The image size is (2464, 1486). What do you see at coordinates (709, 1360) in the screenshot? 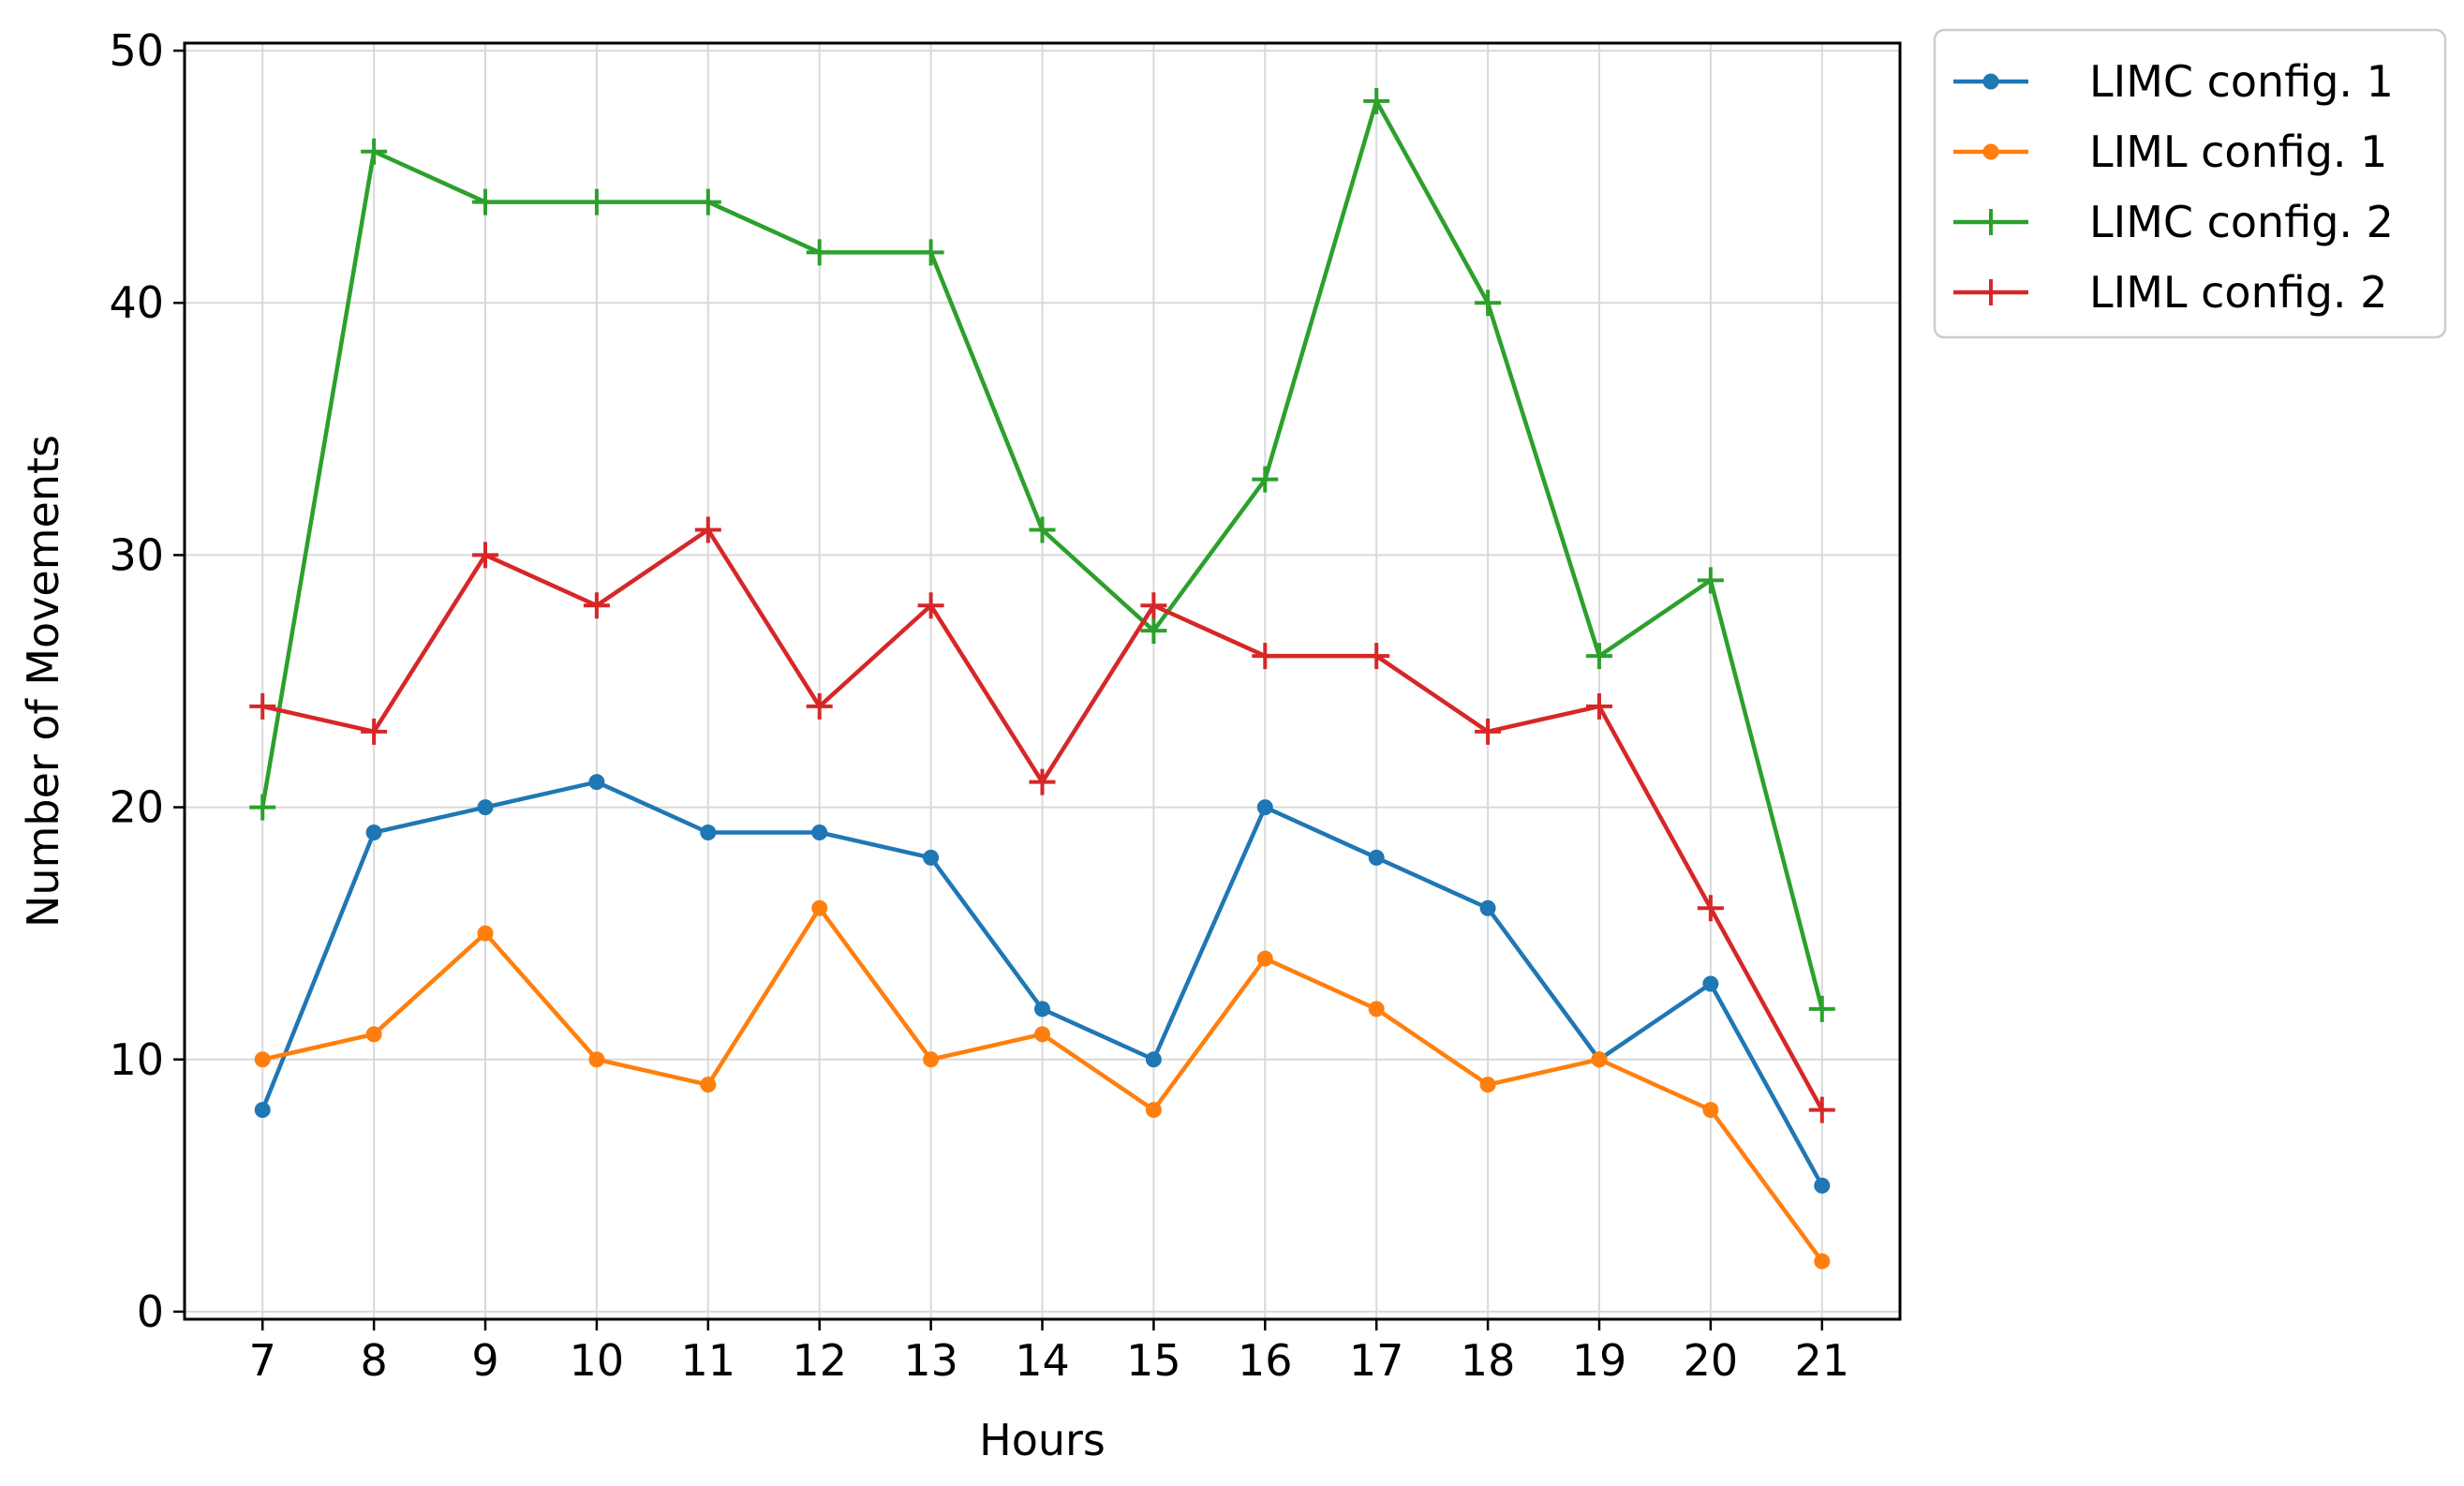
I see `x-tick-label: 11` at bounding box center [709, 1360].